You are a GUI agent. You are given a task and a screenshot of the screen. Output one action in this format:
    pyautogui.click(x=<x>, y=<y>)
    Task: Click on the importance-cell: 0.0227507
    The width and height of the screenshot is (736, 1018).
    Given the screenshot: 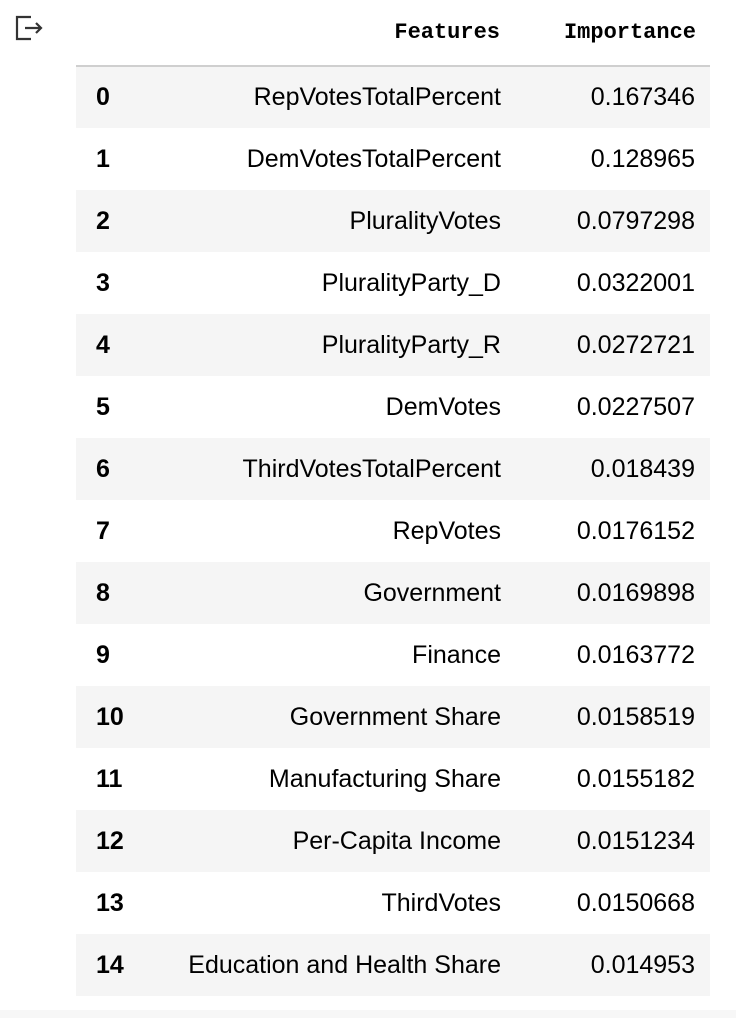 What is the action you would take?
    pyautogui.click(x=635, y=406)
    